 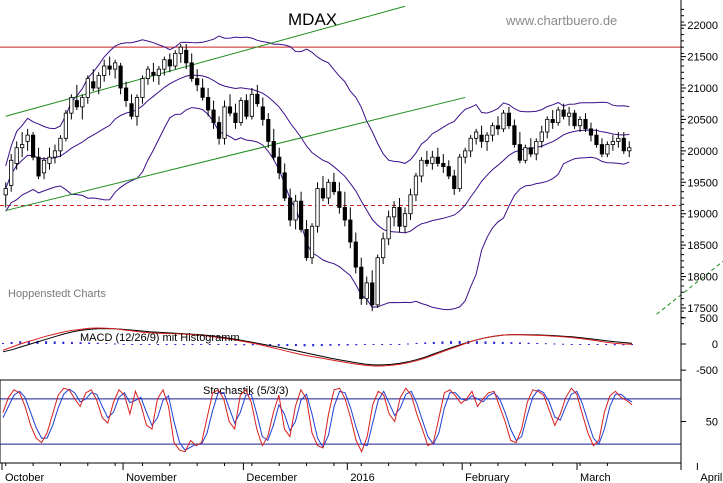 I want to click on stochastic-d-line, so click(x=317, y=419).